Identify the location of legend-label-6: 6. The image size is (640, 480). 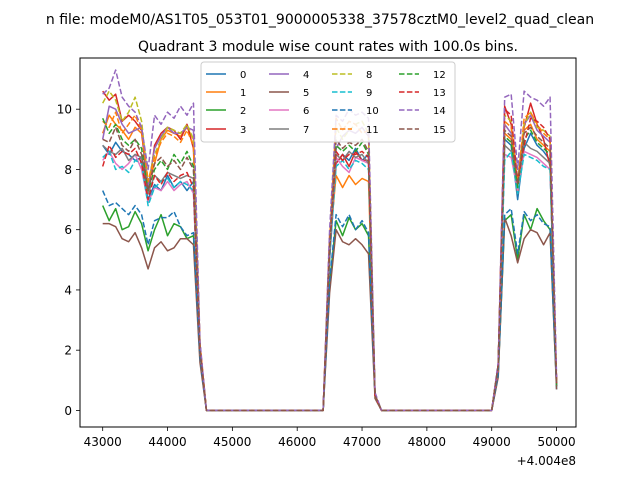
(306, 111).